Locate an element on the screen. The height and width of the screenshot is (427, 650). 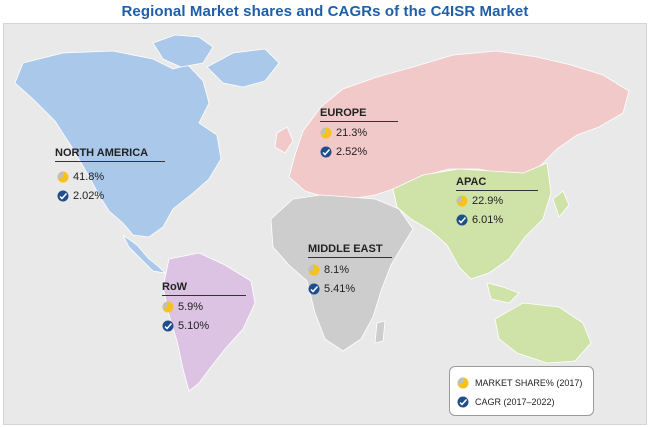
cagr-value: 5.41% is located at coordinates (340, 289).